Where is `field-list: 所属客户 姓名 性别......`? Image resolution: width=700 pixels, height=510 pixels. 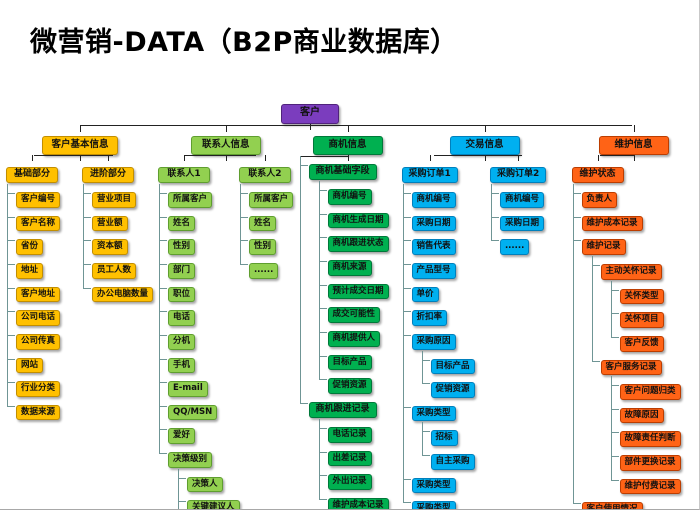 field-list: 所属客户 姓名 性别...... is located at coordinates (267, 231).